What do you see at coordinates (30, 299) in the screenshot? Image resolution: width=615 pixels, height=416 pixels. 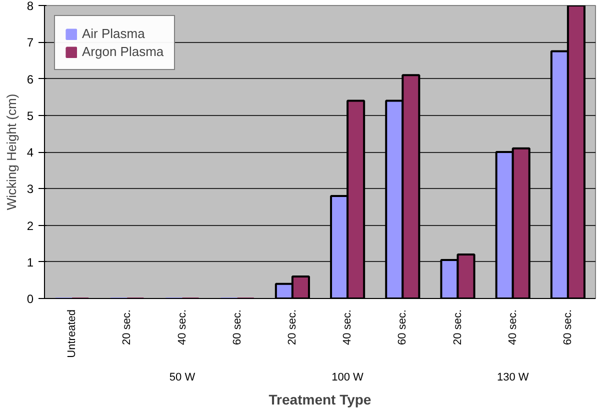 I see `y-tick-label: 0` at bounding box center [30, 299].